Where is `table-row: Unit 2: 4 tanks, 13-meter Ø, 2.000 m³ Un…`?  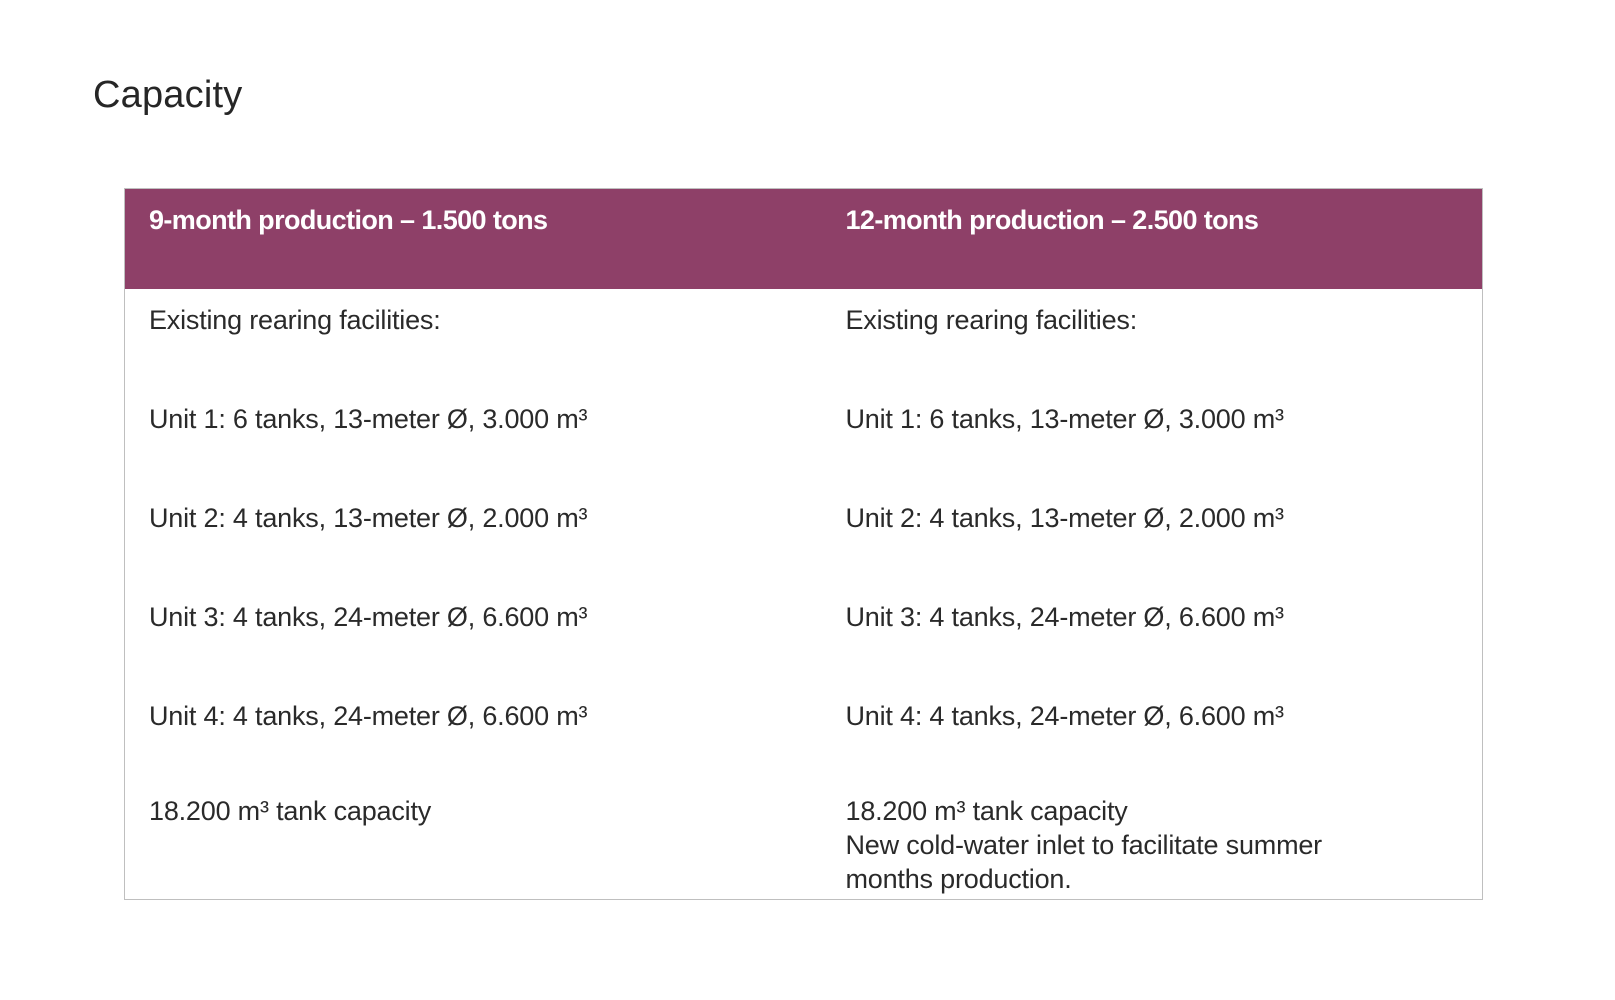
table-row: Unit 2: 4 tanks, 13-meter Ø, 2.000 m³ Un… is located at coordinates (804, 536).